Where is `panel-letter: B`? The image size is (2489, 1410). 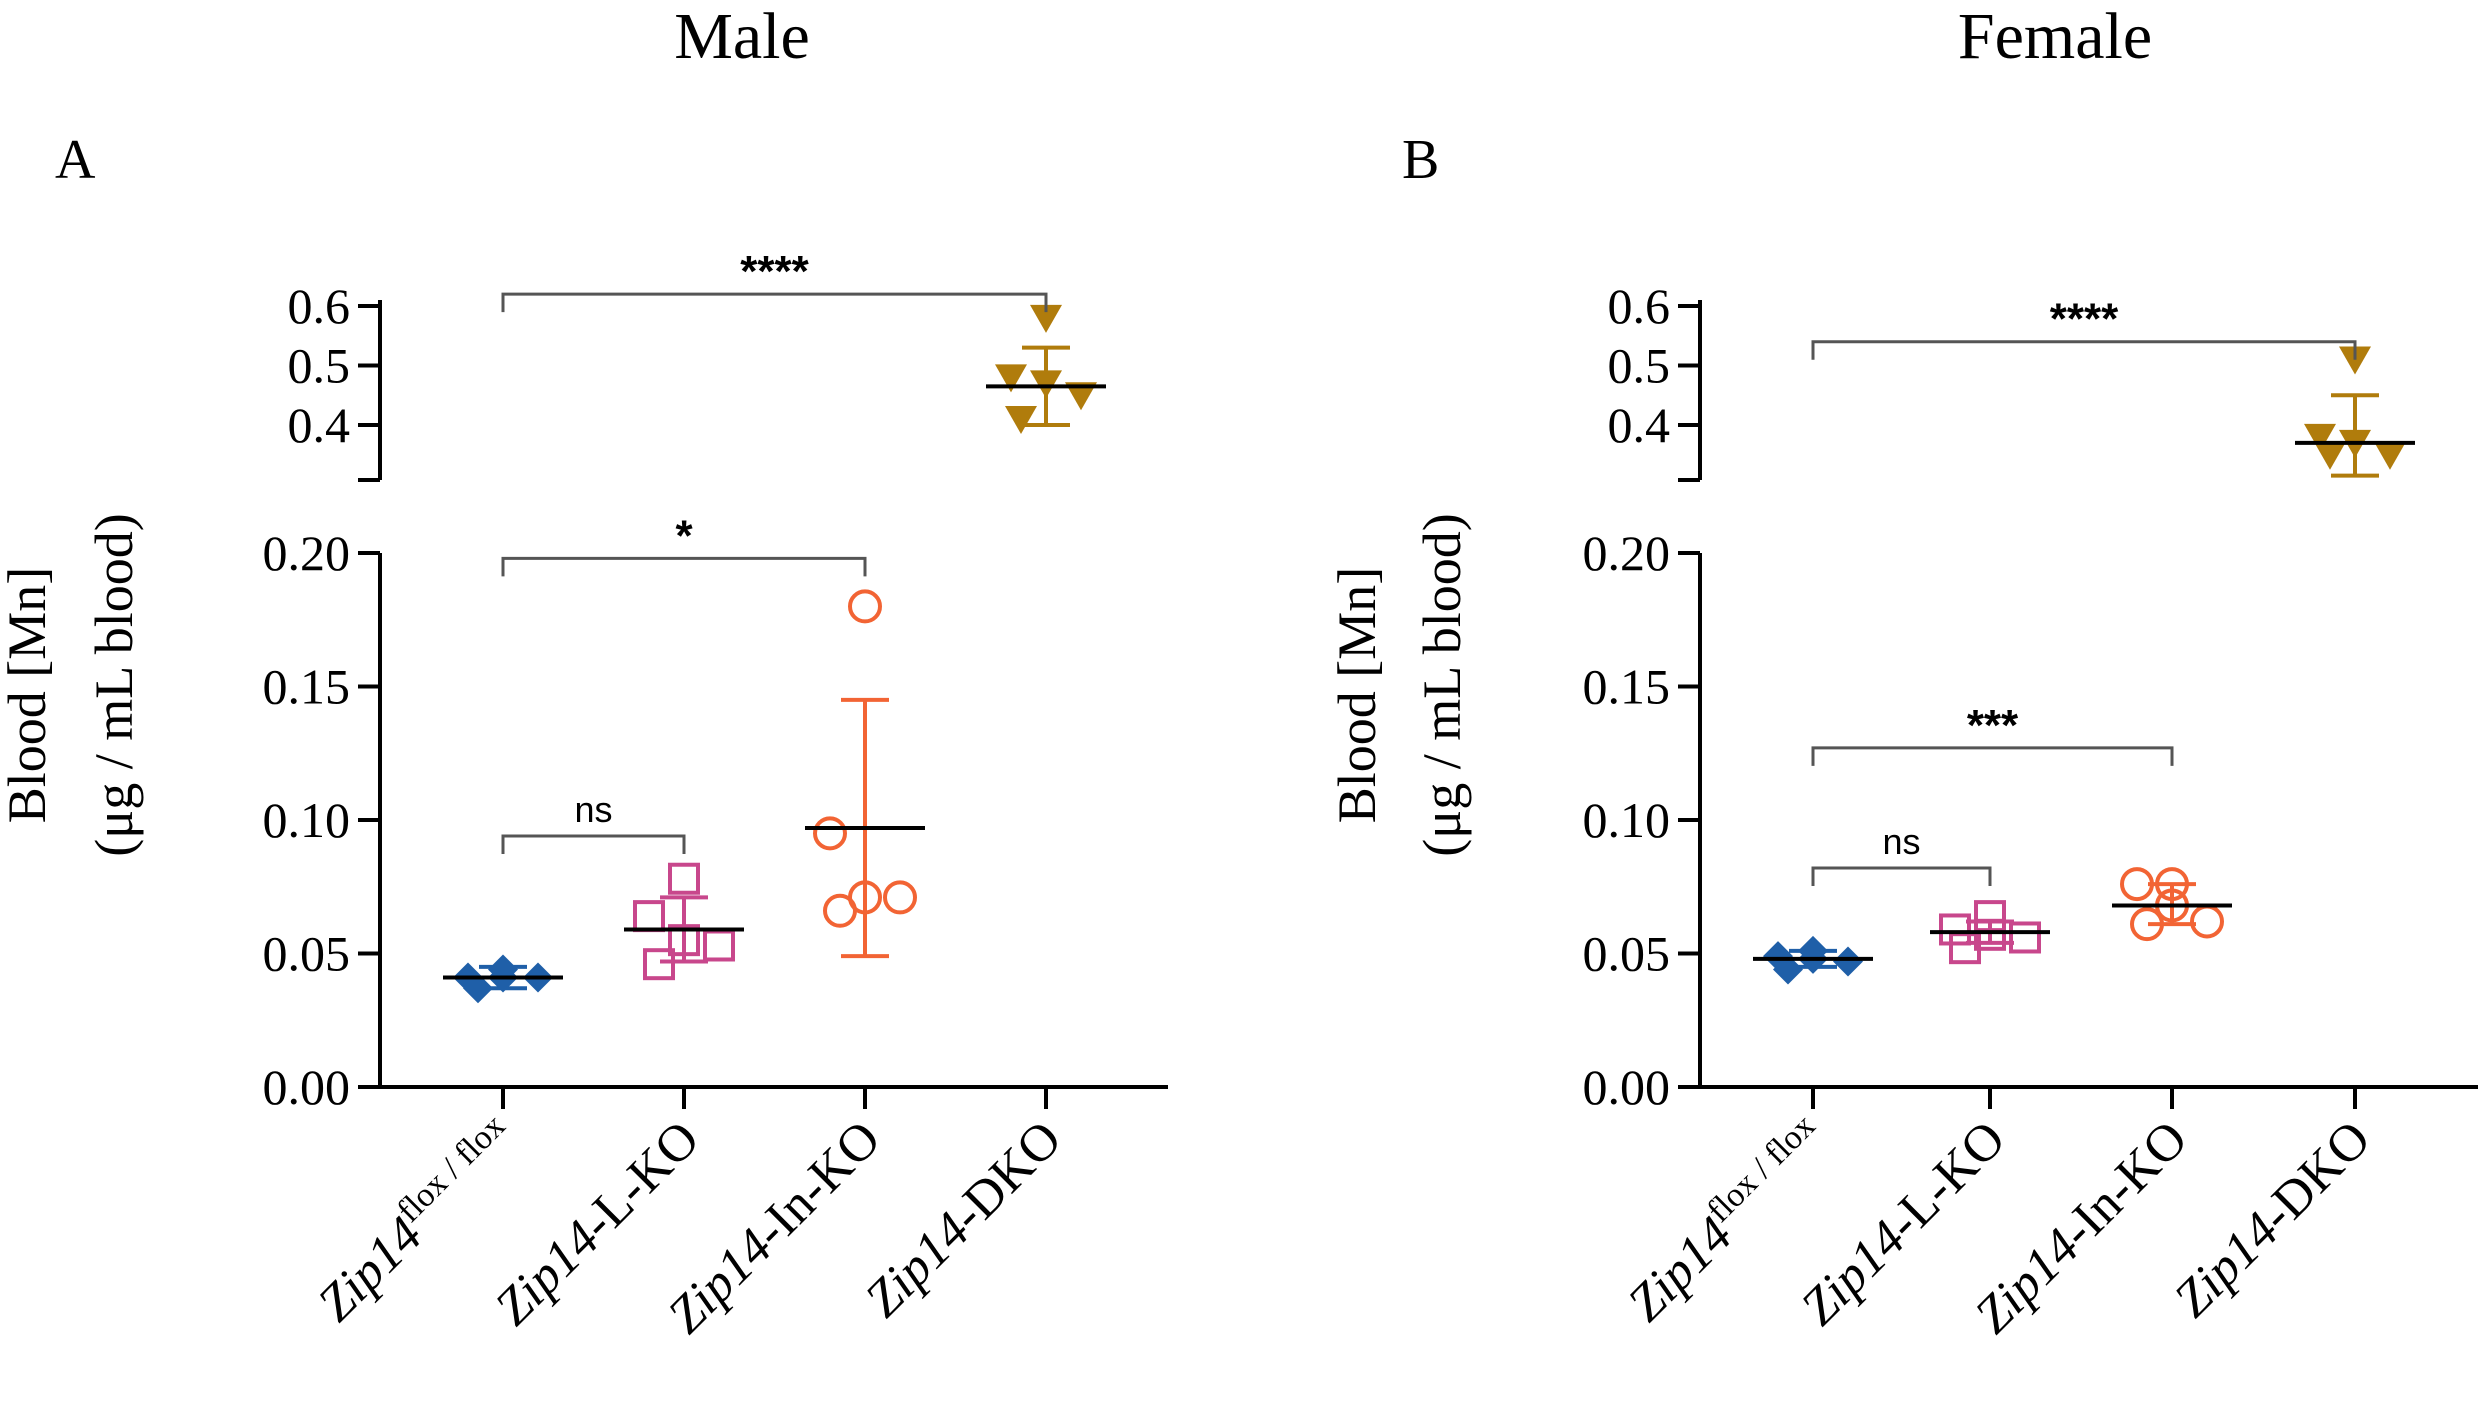 panel-letter: B is located at coordinates (1420, 160).